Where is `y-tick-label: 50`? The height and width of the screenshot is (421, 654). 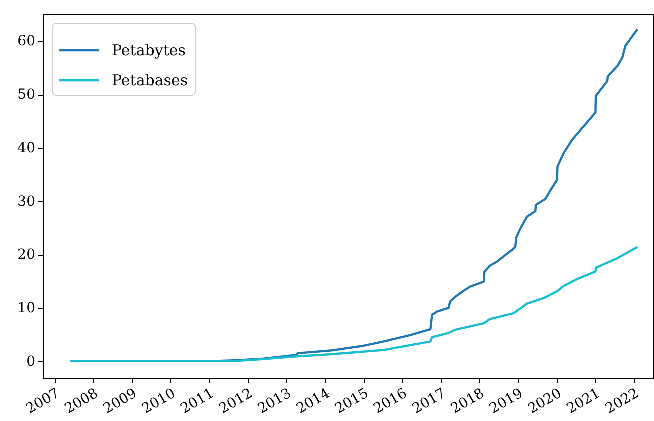 y-tick-label: 50 is located at coordinates (27, 95).